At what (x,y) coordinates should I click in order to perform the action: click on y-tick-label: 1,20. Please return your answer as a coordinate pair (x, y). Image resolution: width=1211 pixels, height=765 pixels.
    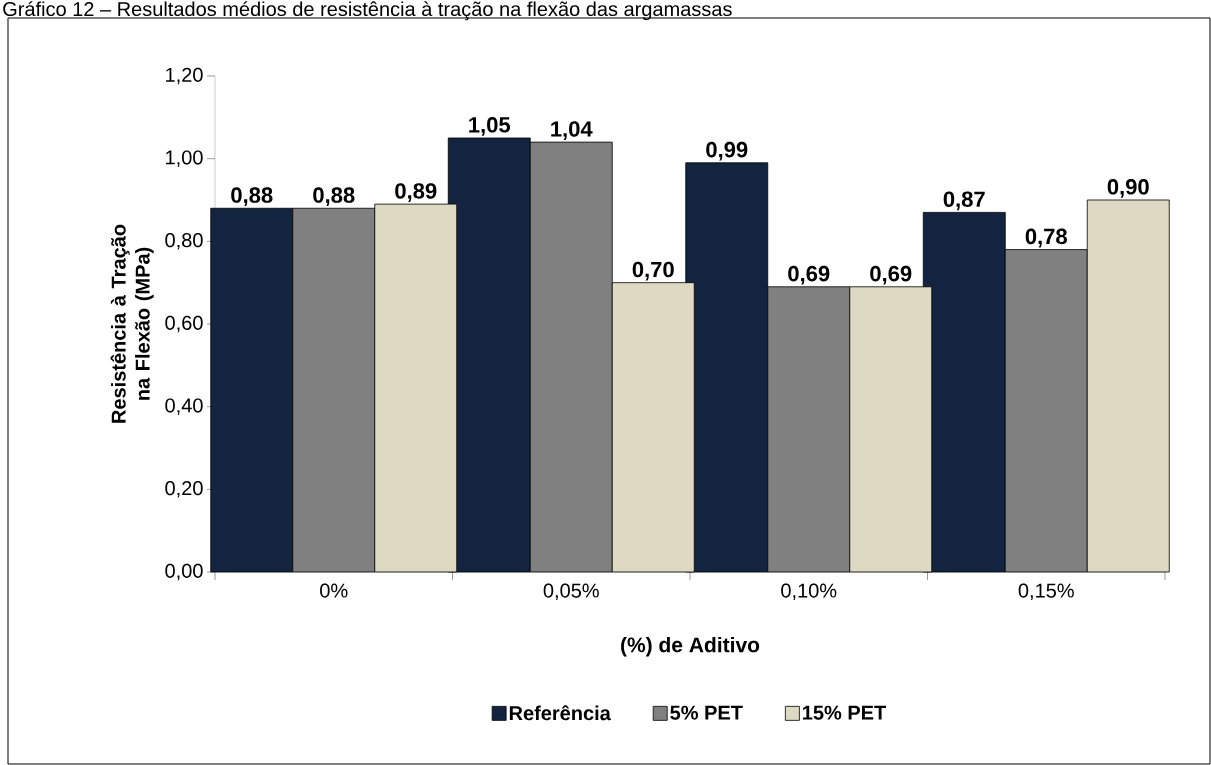
    Looking at the image, I should click on (184, 76).